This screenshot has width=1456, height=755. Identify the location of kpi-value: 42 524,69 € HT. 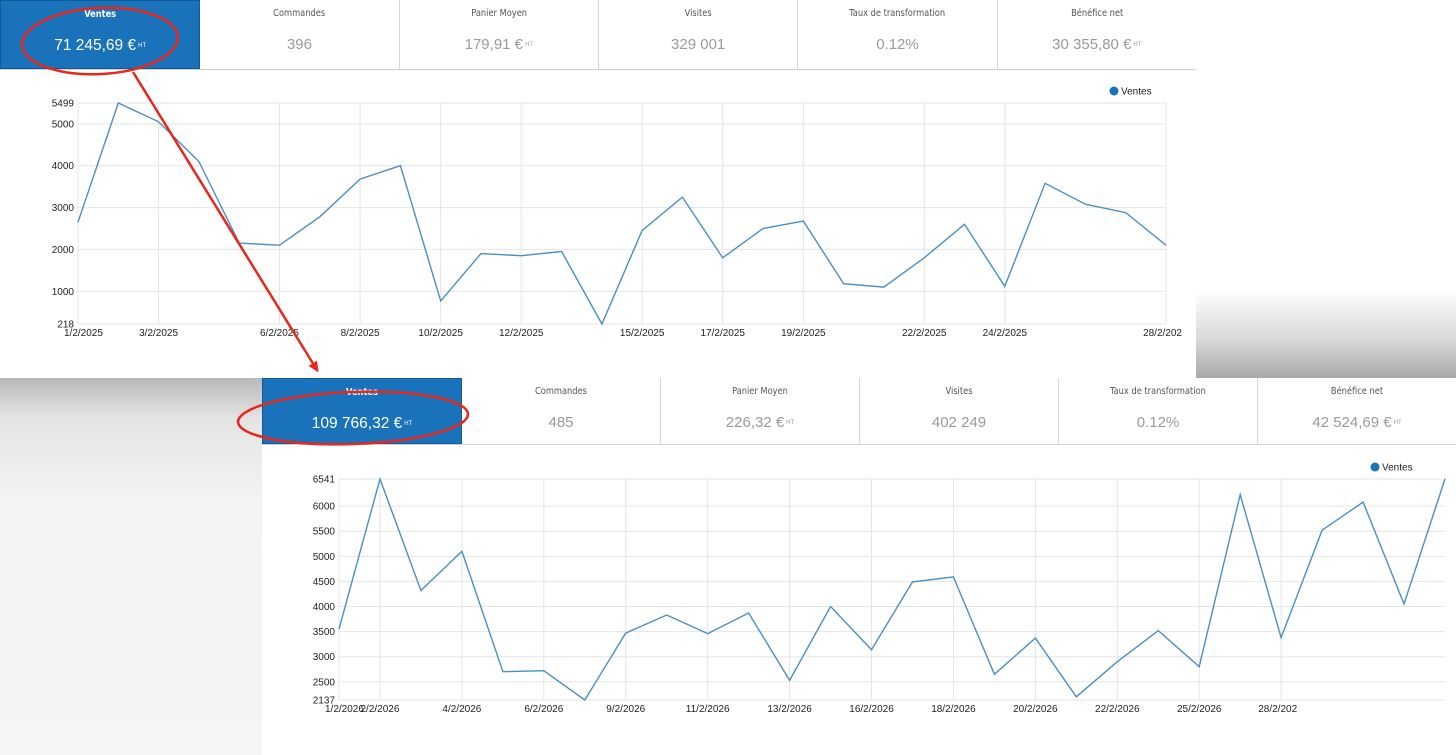
(1357, 422).